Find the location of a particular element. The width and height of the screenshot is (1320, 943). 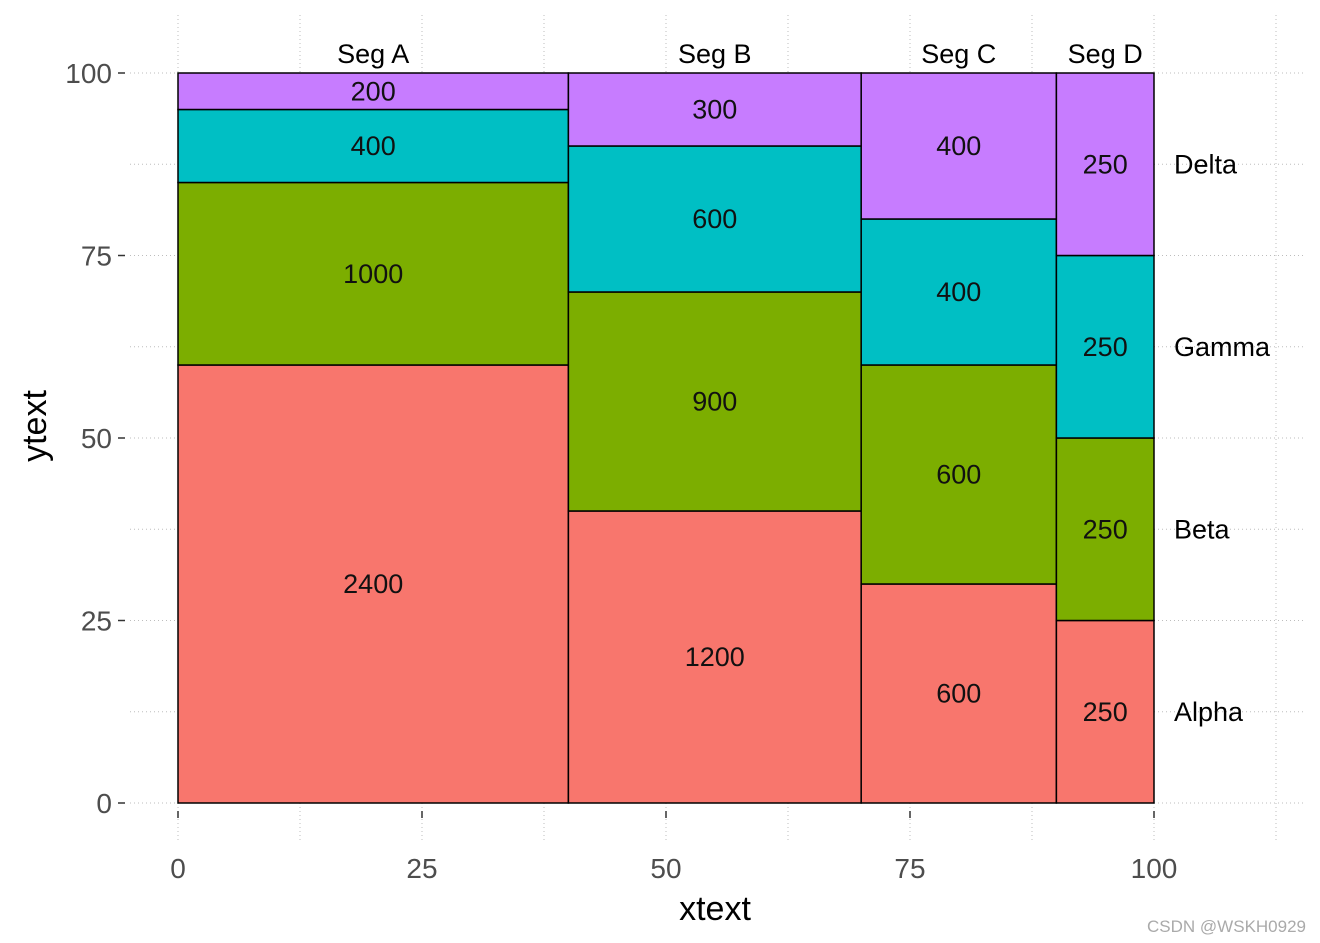

tile-value-label: 1000 is located at coordinates (373, 274).